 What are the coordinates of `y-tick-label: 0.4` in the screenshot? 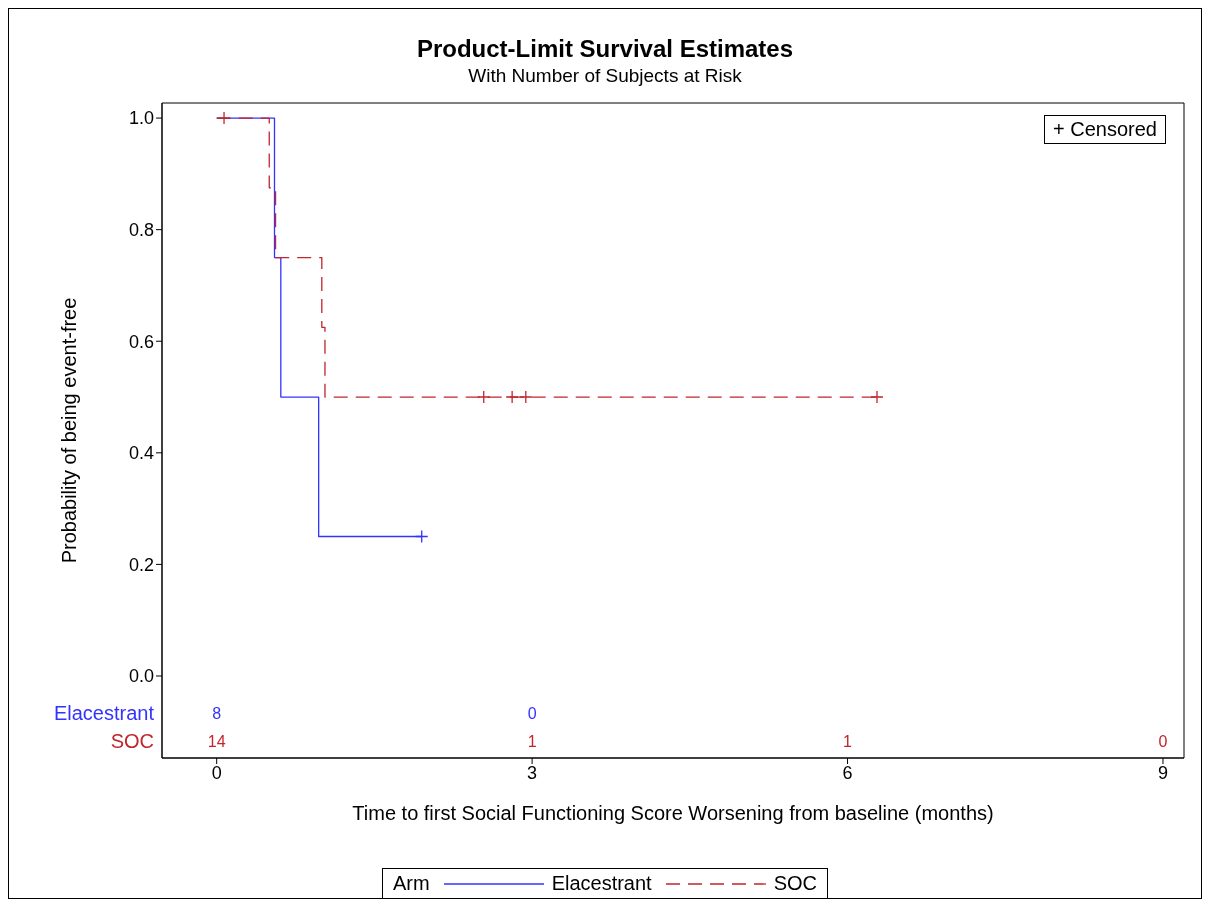 It's located at (141, 453).